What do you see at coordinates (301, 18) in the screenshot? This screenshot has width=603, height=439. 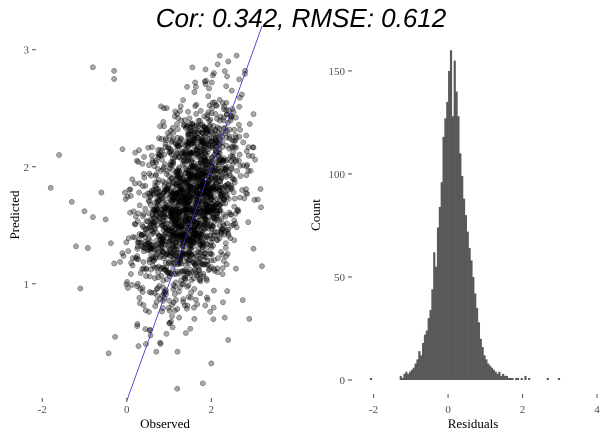 I see `chart-title: Cor: 0.342, RMSE: 0.612` at bounding box center [301, 18].